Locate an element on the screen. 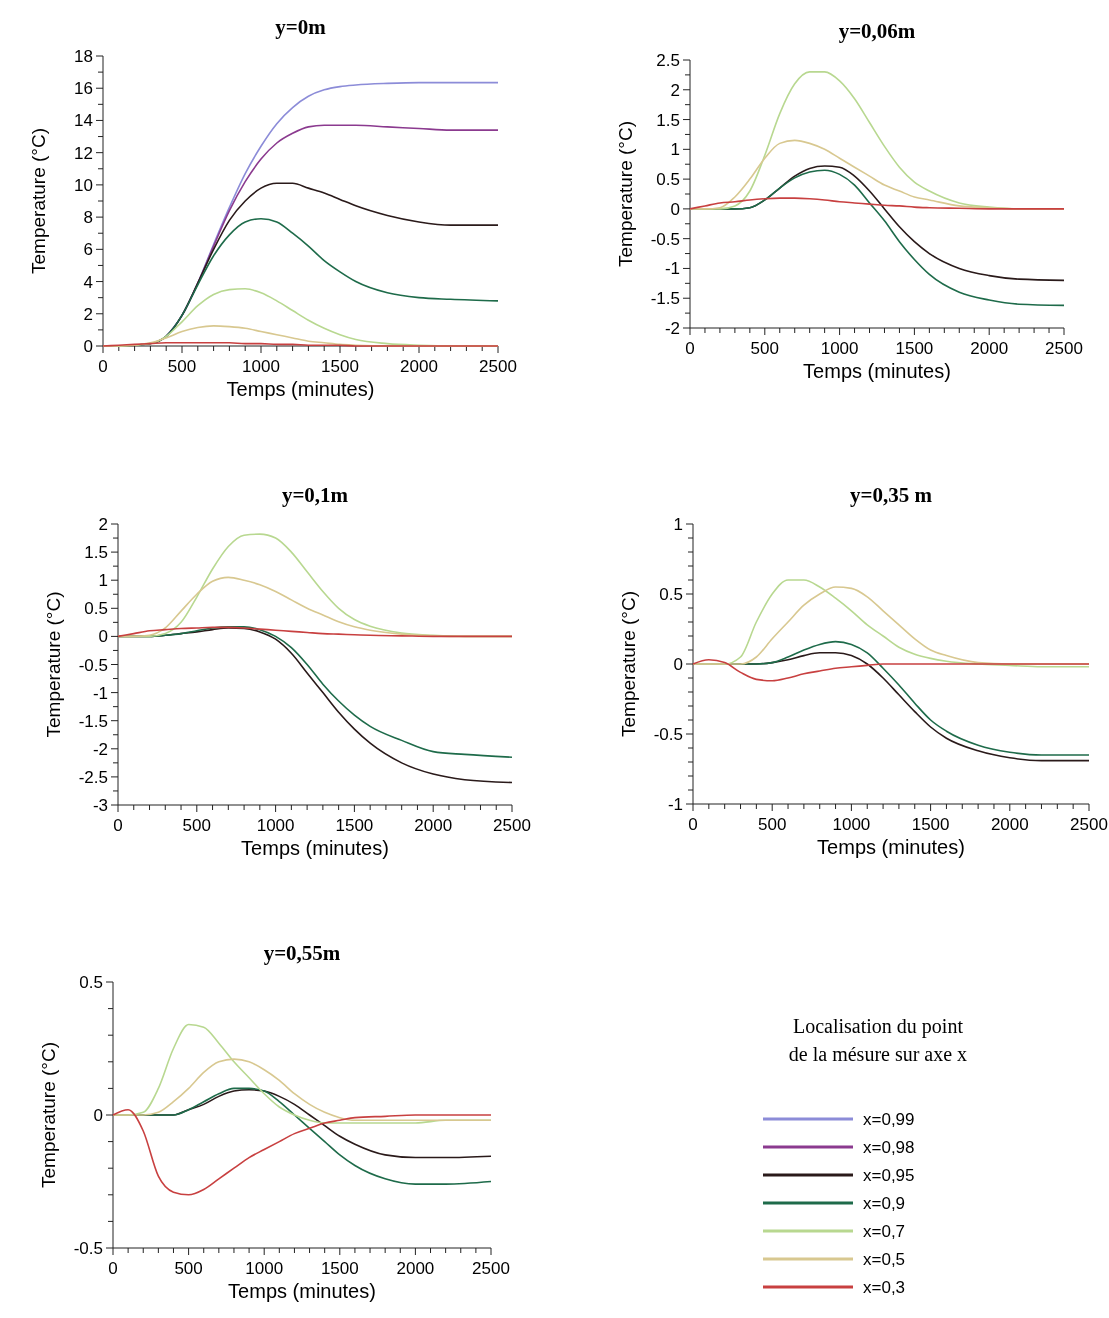 This screenshot has height=1318, width=1109. chart-title: y=0,35 m is located at coordinates (891, 495).